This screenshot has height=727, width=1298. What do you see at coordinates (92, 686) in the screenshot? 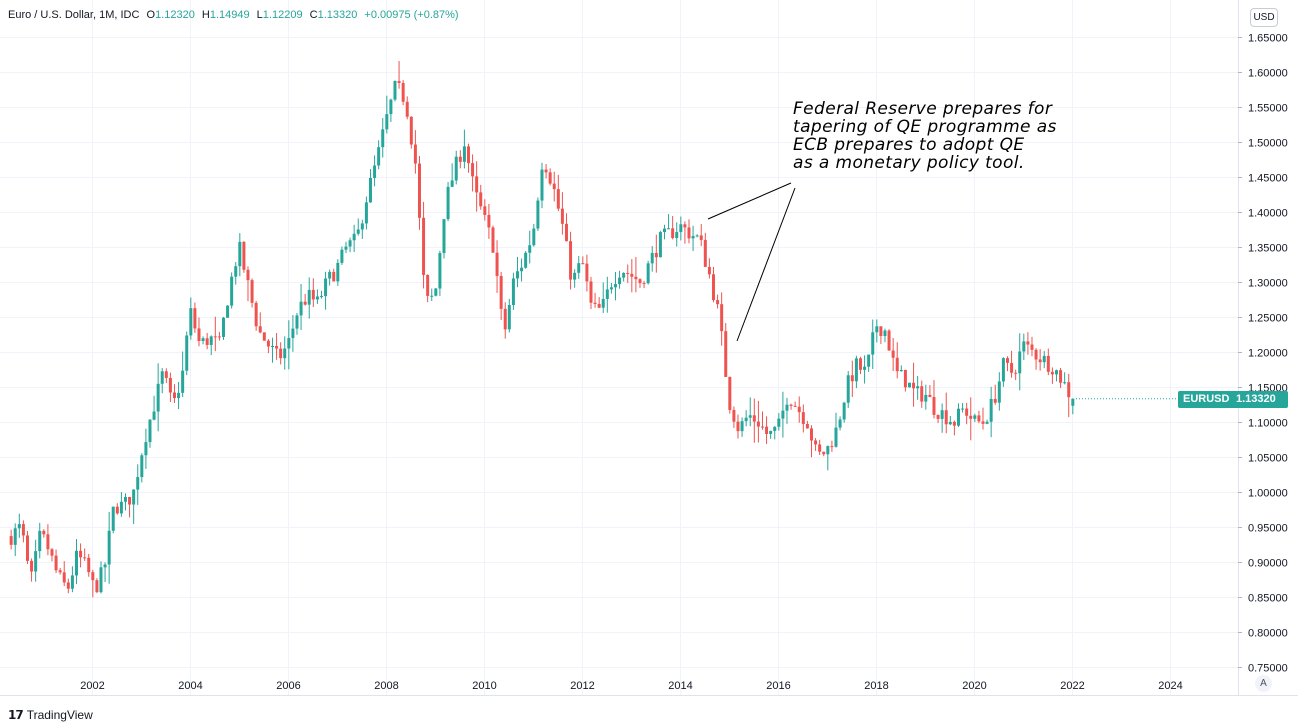
I see `time-tick-label: 2002` at bounding box center [92, 686].